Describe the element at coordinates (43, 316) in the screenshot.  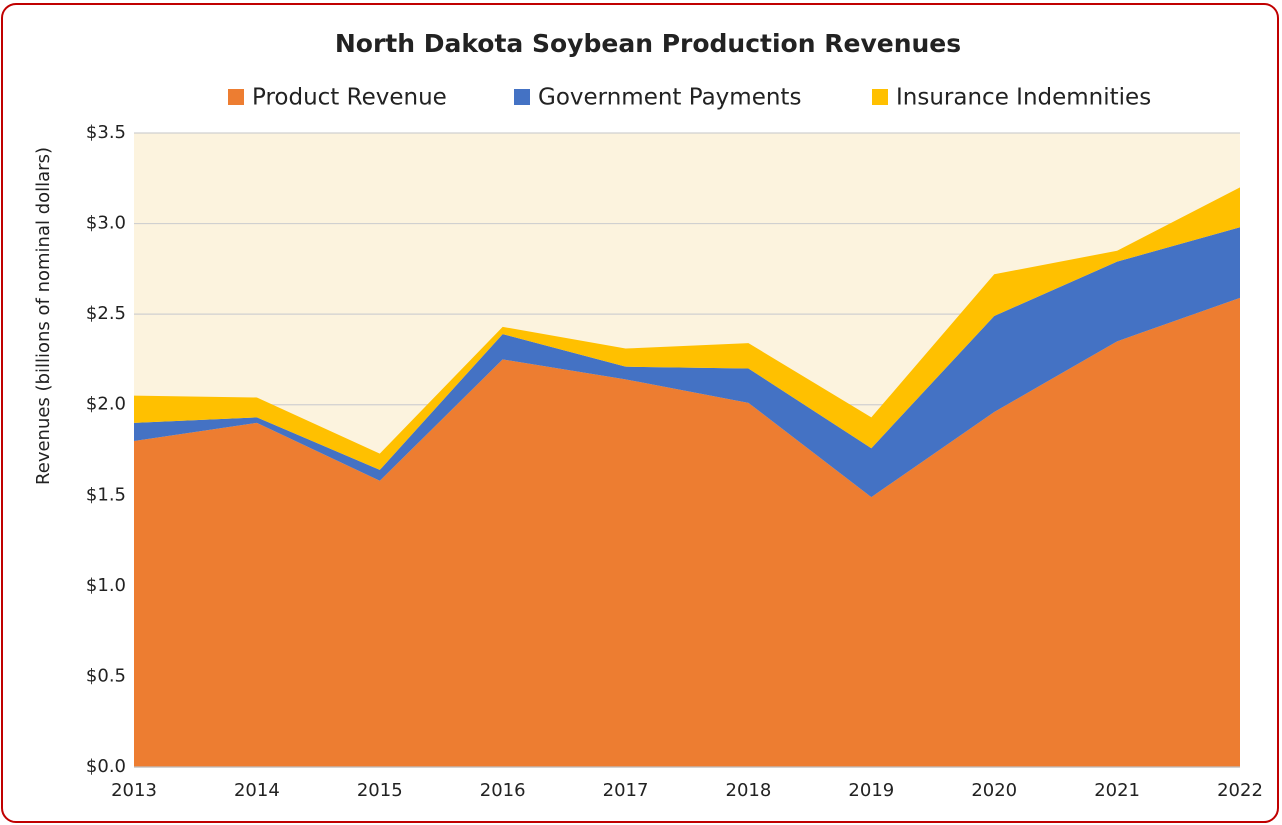
I see `y-axis-title: Revenues (billions of nominal dollars)` at that location.